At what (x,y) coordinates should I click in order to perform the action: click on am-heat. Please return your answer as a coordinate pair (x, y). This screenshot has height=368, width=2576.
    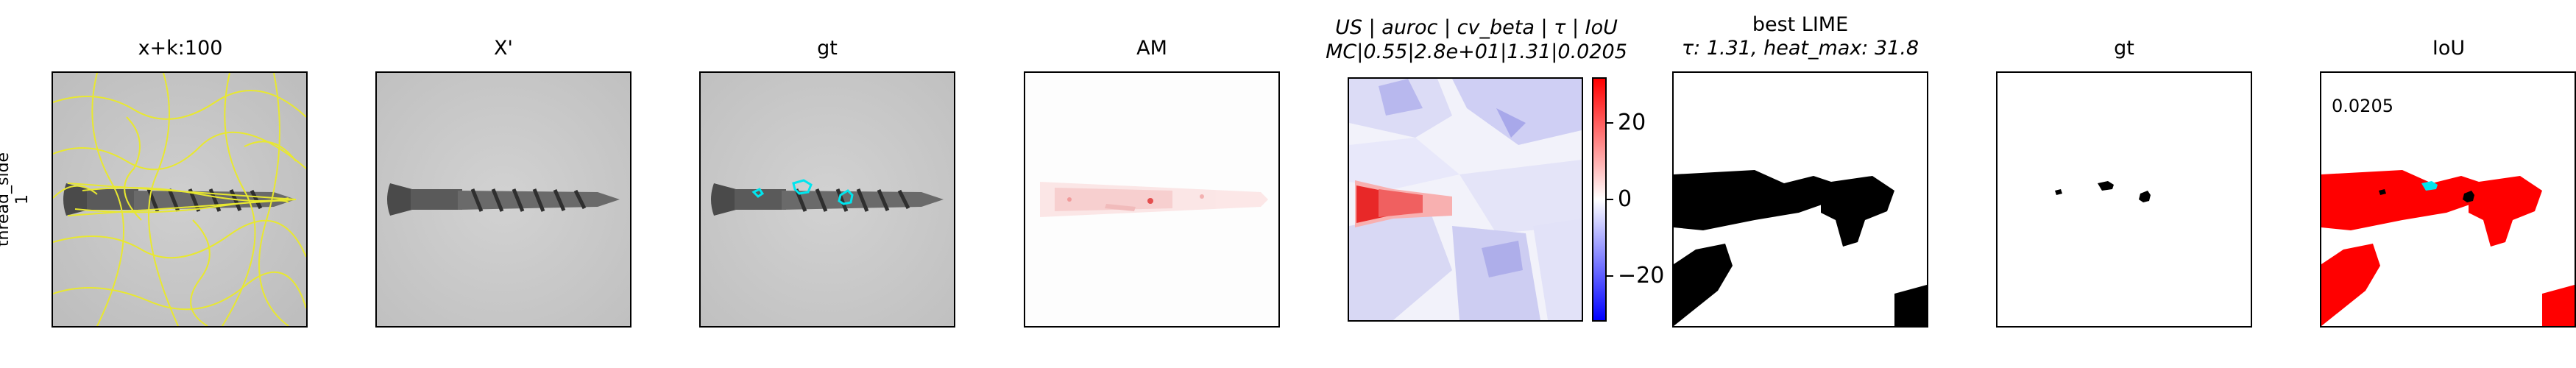
    Looking at the image, I should click on (1154, 200).